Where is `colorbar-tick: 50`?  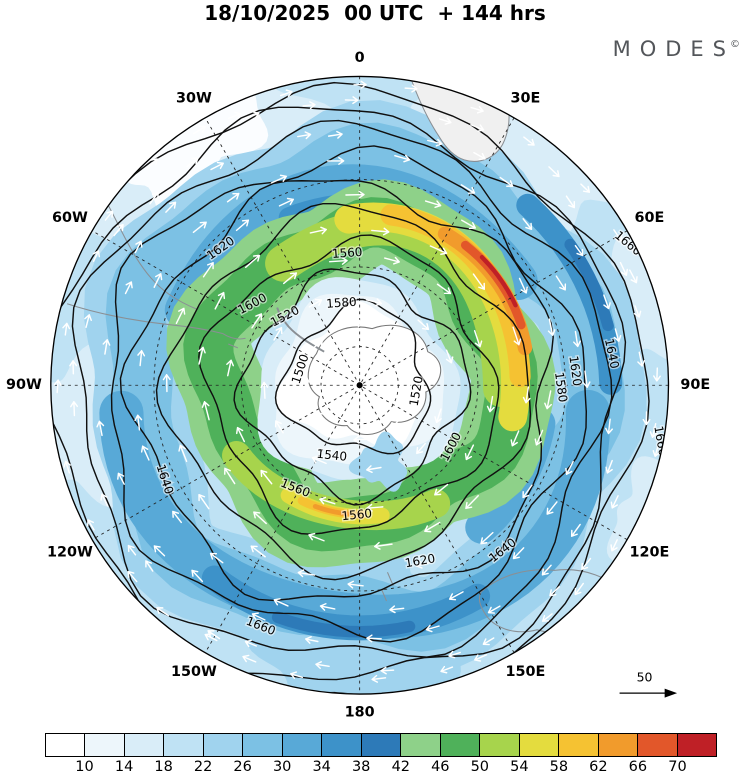
colorbar-tick: 50 is located at coordinates (480, 767).